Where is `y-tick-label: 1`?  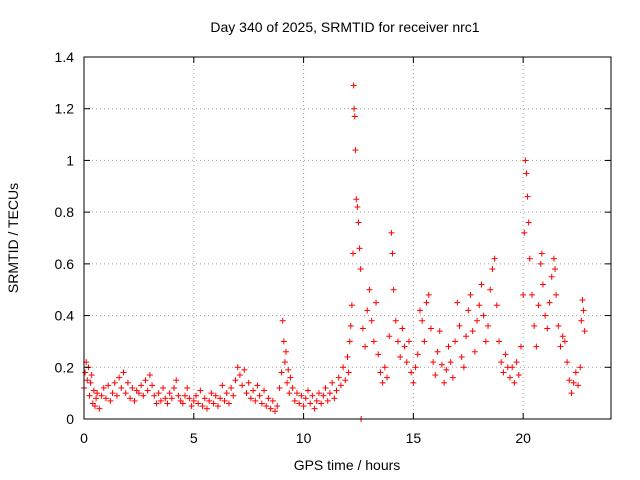
y-tick-label: 1 is located at coordinates (70, 160).